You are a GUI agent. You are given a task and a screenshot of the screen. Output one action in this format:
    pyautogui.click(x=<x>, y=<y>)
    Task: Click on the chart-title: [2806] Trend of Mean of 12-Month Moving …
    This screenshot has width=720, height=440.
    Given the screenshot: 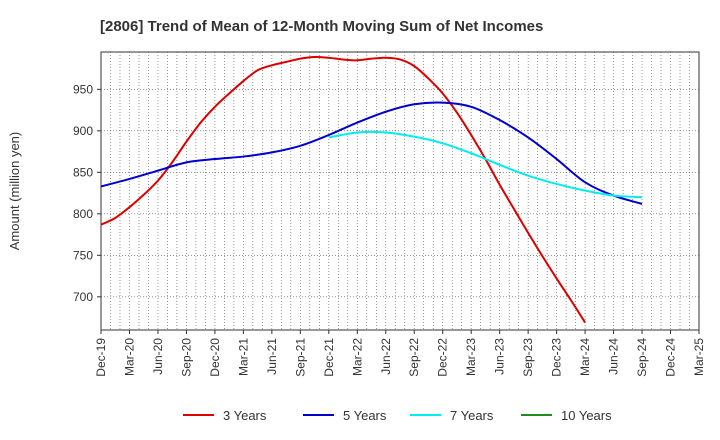 What is the action you would take?
    pyautogui.click(x=321, y=26)
    